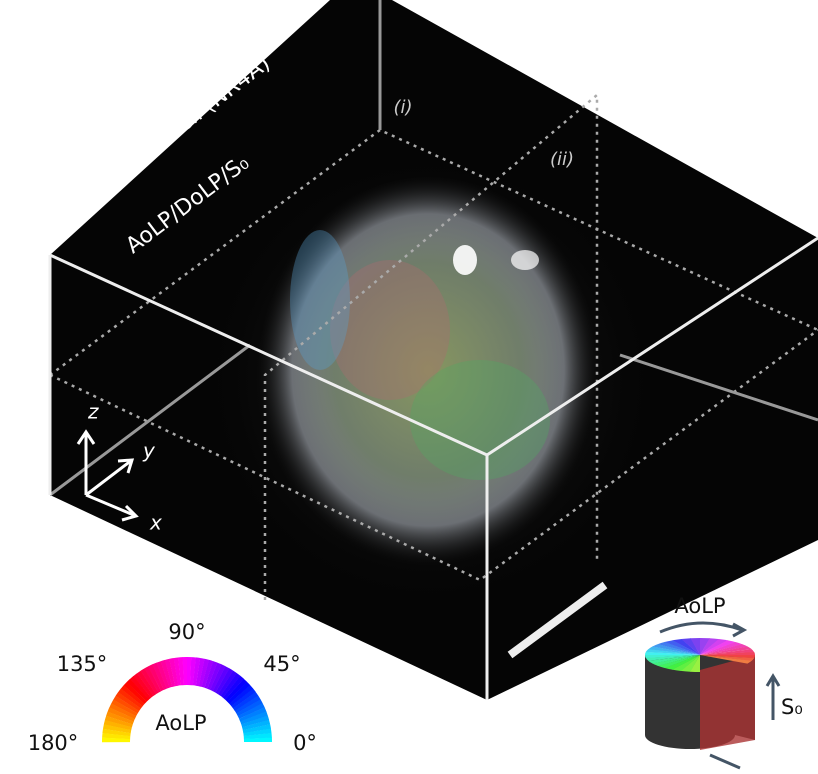 The image size is (818, 774). I want to click on x-head, so click(130, 513).